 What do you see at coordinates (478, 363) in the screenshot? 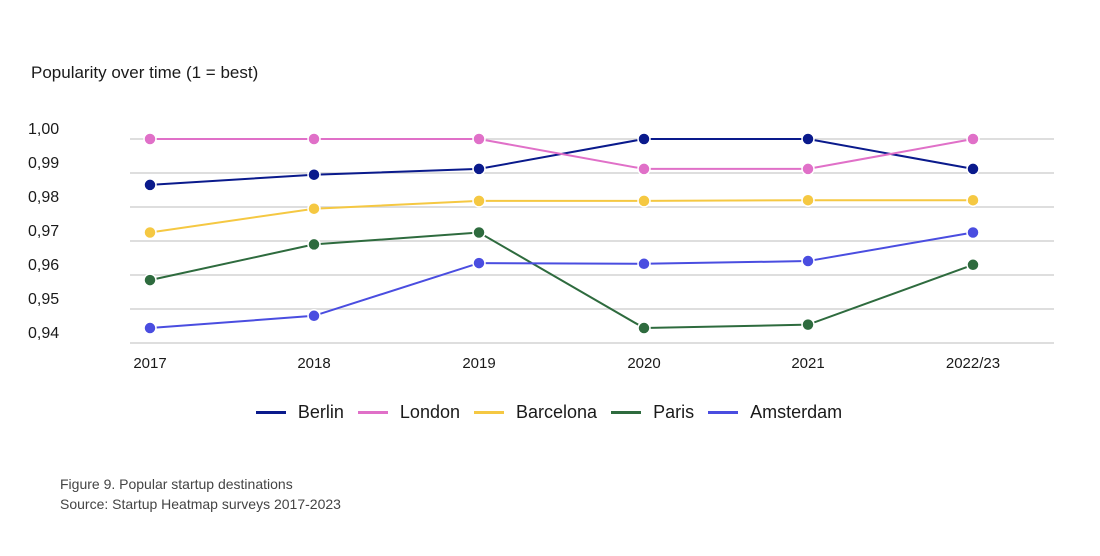
I see `x-tick-label: 2019` at bounding box center [478, 363].